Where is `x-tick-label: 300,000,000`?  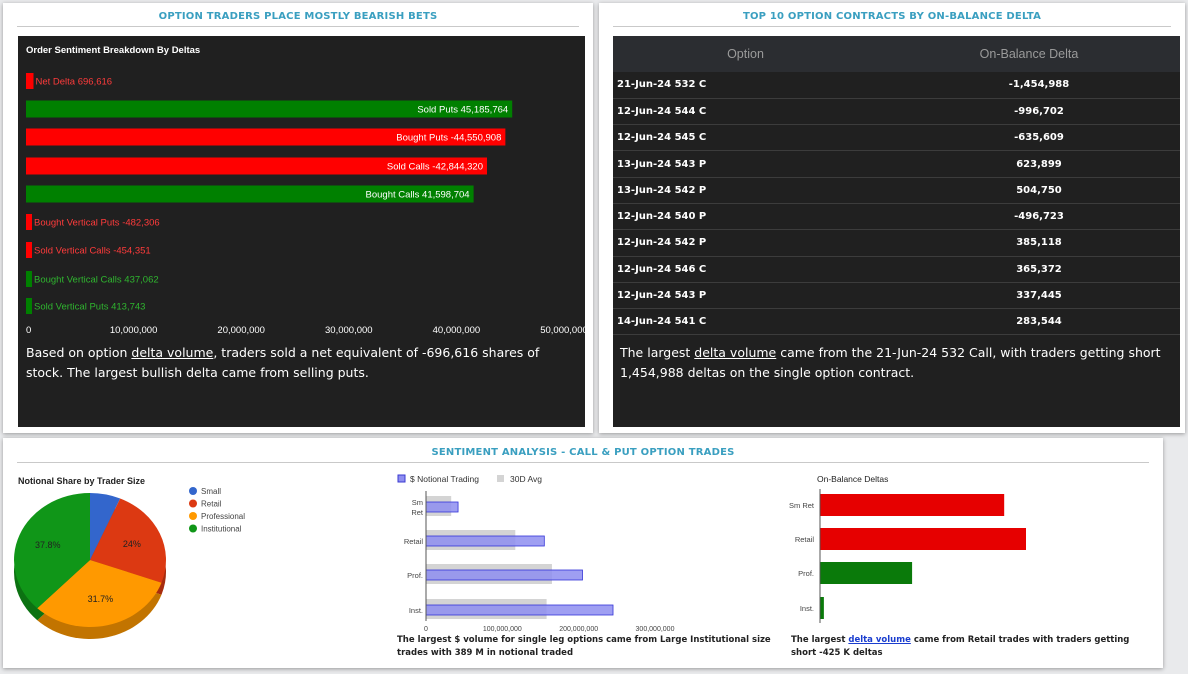 x-tick-label: 300,000,000 is located at coordinates (655, 629).